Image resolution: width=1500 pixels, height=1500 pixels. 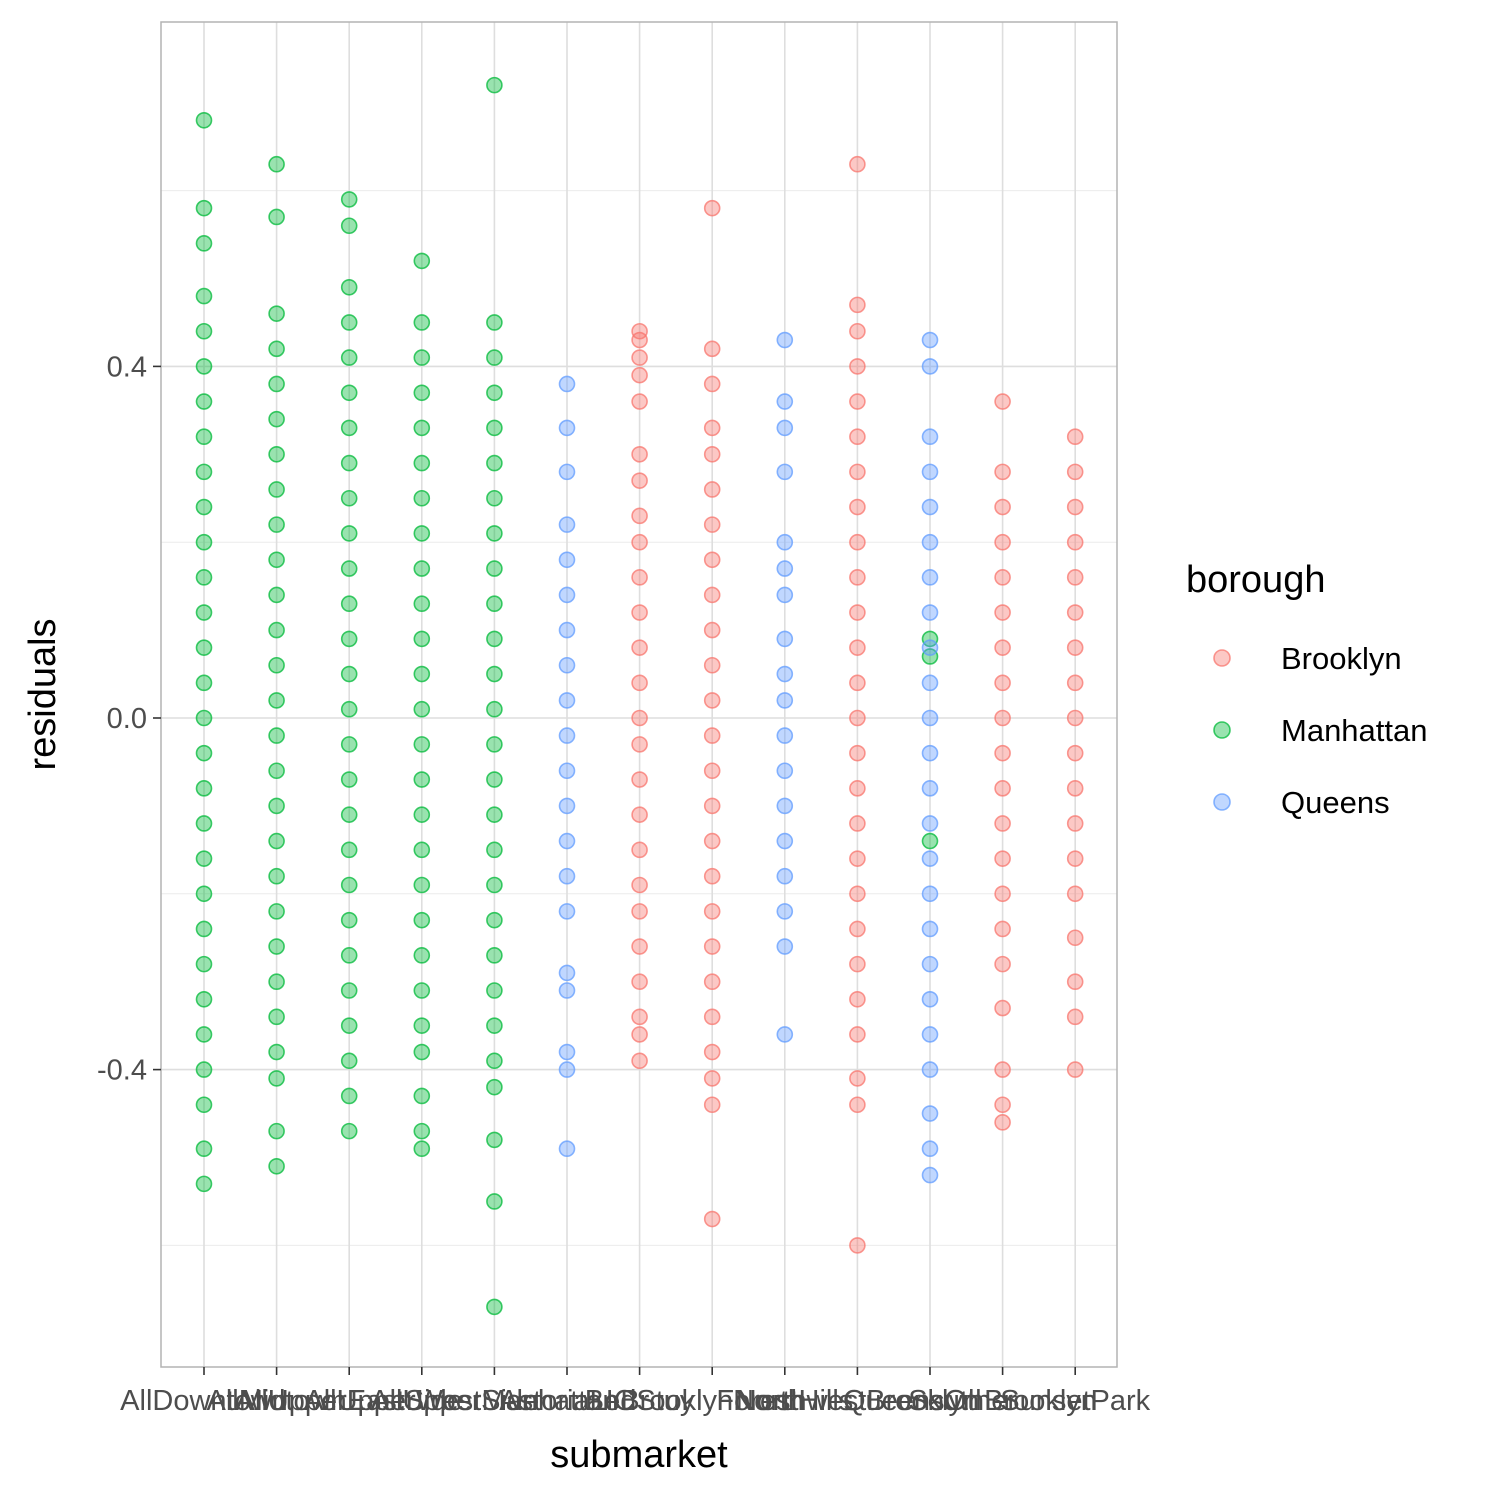 I want to click on x-tick-label: NorthwestBrooklyn, so click(x=857, y=1401).